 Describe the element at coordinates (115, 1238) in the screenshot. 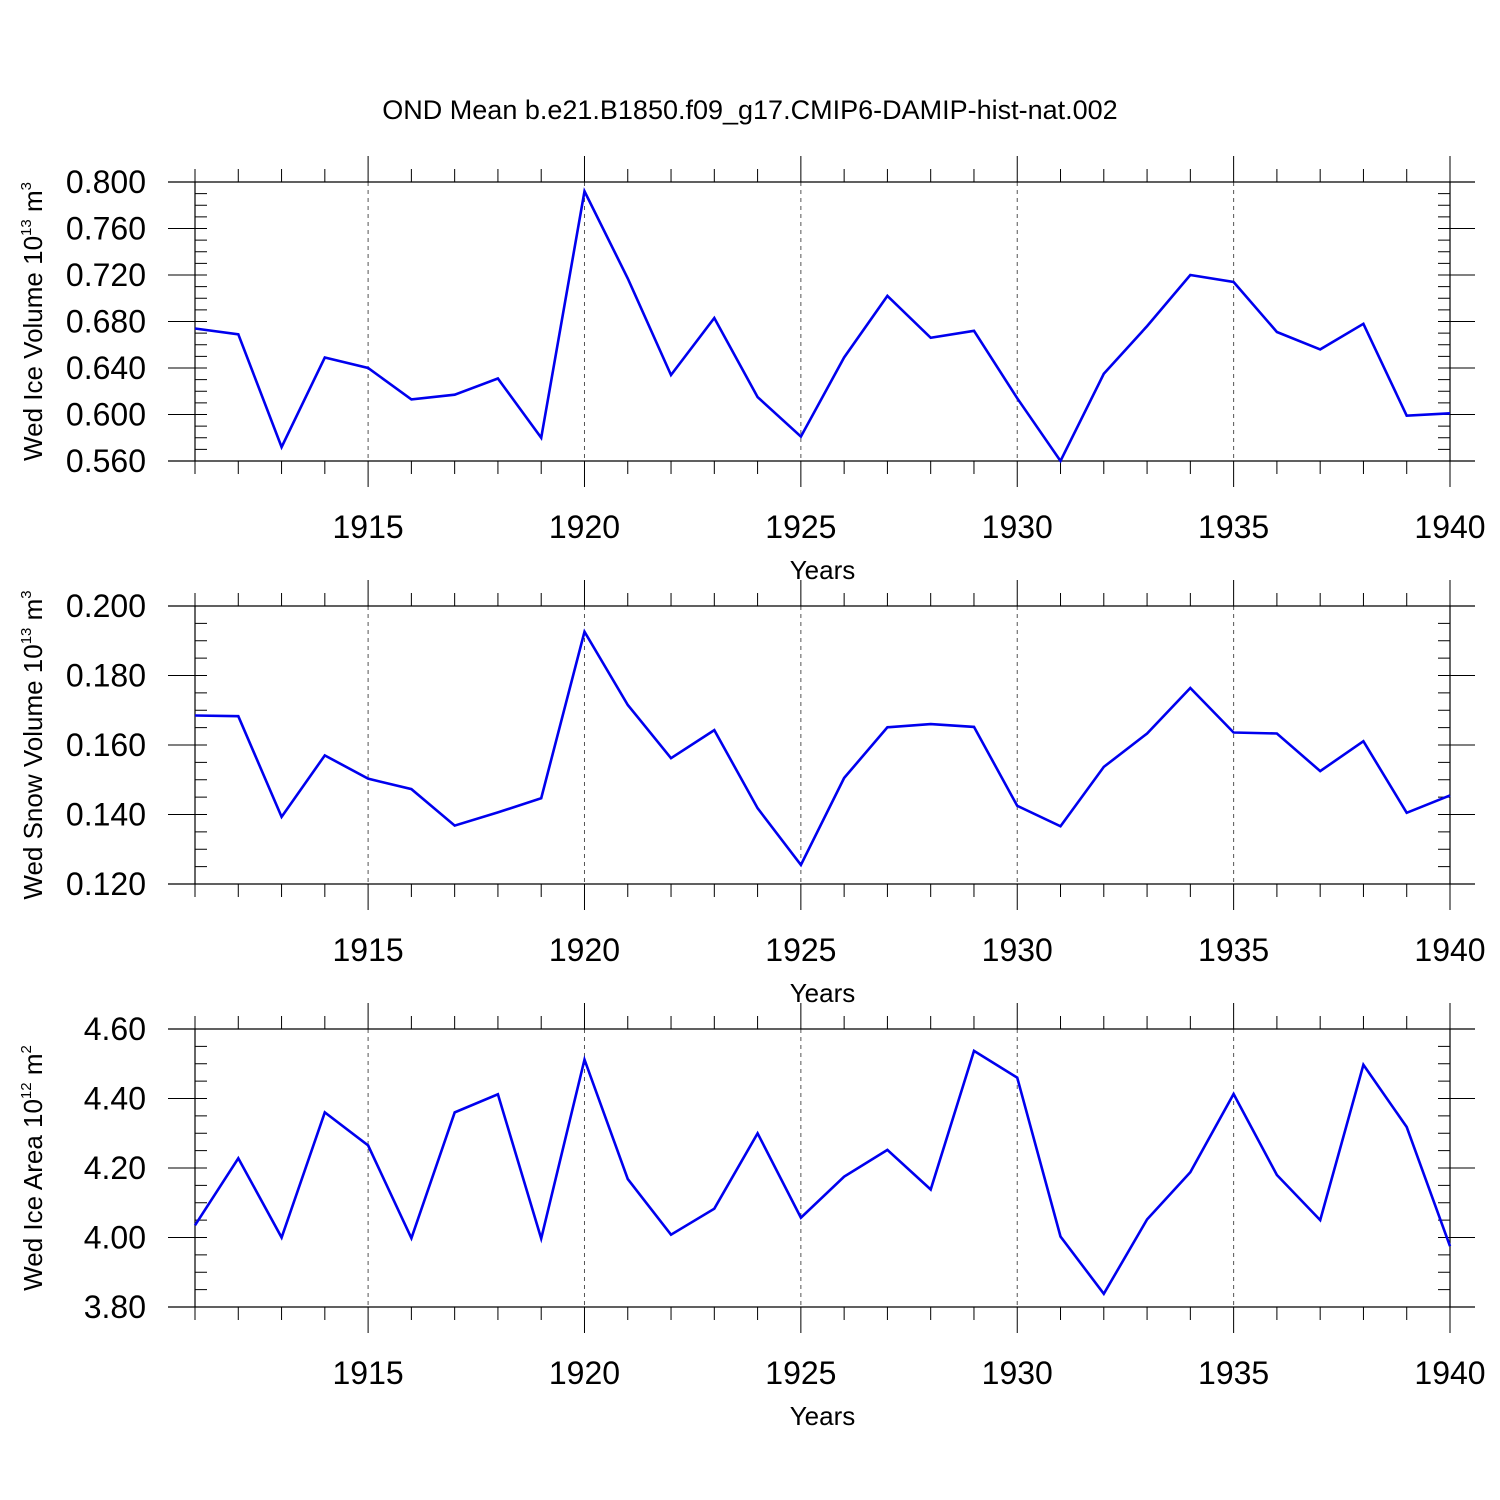

I see `y-tick-label: 4.00` at that location.